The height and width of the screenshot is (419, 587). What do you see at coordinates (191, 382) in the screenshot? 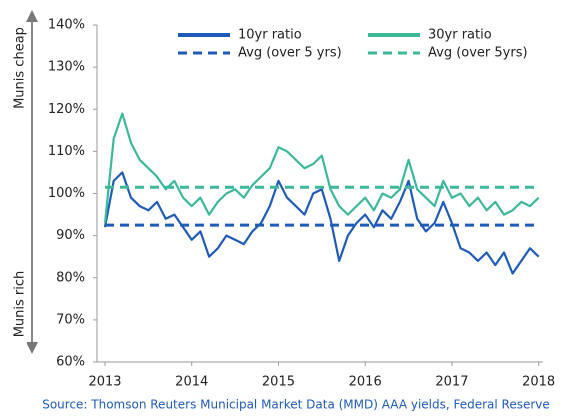
I see `x-tick-label: 2014` at bounding box center [191, 382].